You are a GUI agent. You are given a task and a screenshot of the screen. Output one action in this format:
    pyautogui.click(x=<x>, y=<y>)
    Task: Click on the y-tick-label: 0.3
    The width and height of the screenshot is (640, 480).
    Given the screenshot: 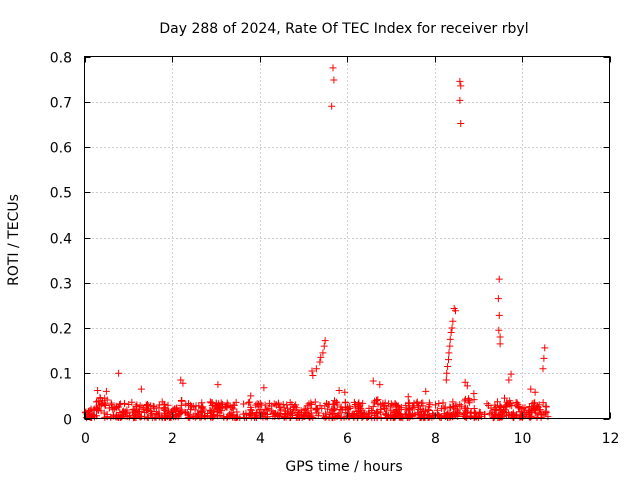 What is the action you would take?
    pyautogui.click(x=61, y=285)
    